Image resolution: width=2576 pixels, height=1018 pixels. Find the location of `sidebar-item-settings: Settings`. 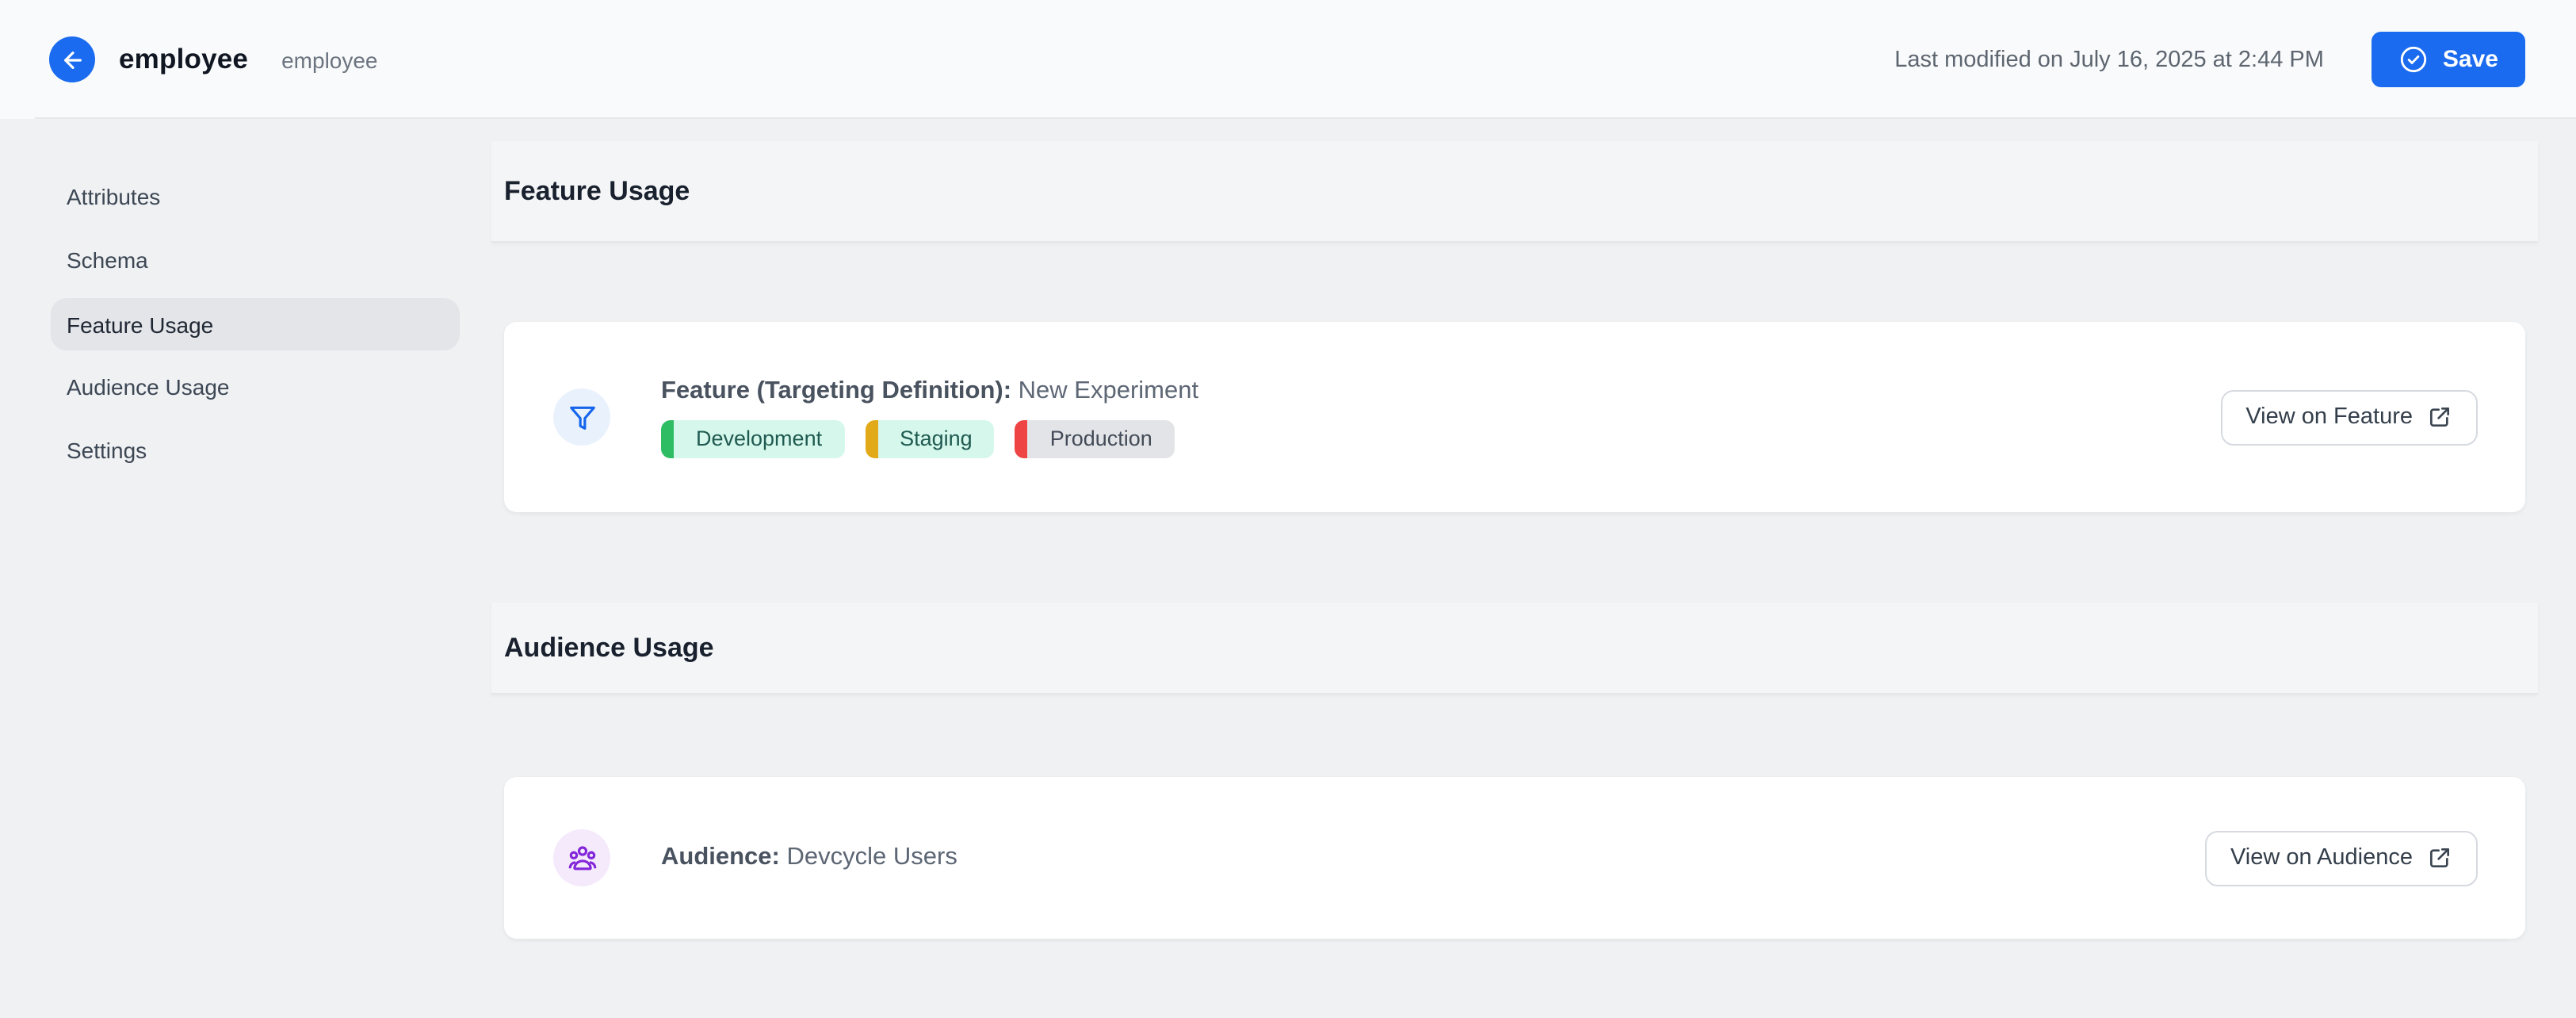

sidebar-item-settings: Settings is located at coordinates (107, 450).